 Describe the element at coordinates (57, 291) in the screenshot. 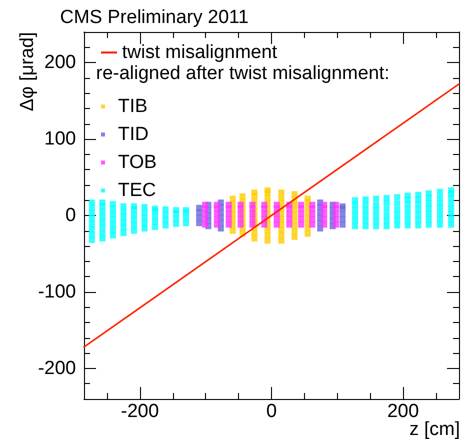

I see `y-tick-label: -100` at that location.